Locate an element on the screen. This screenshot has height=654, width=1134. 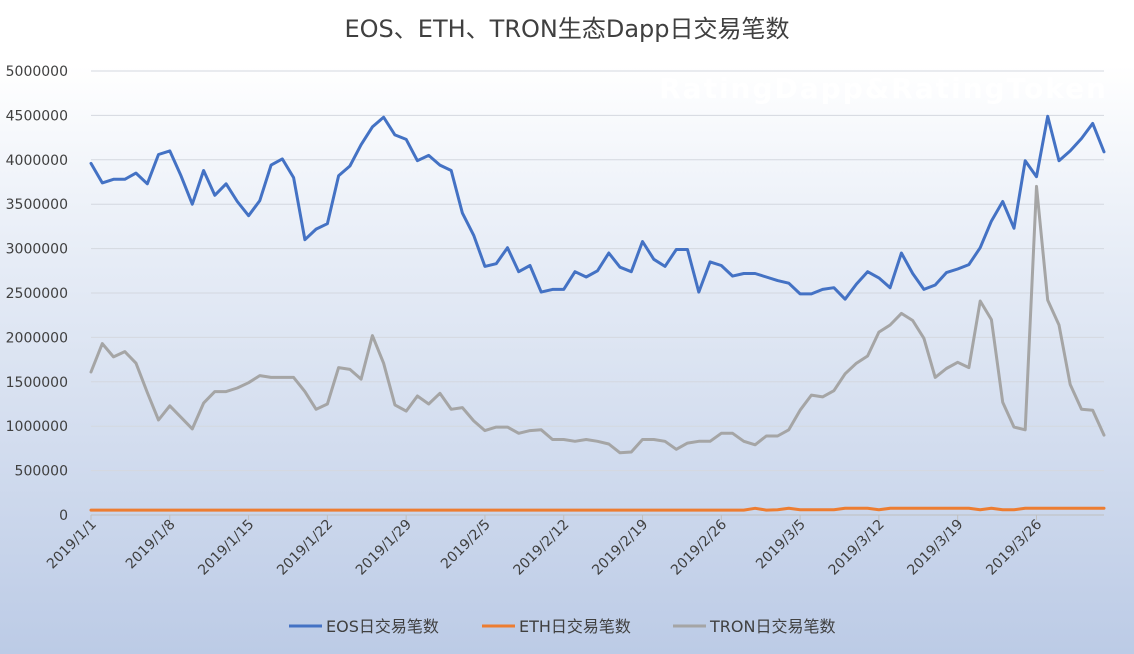
x-tick-label: 2019/3/26 is located at coordinates (1014, 547).